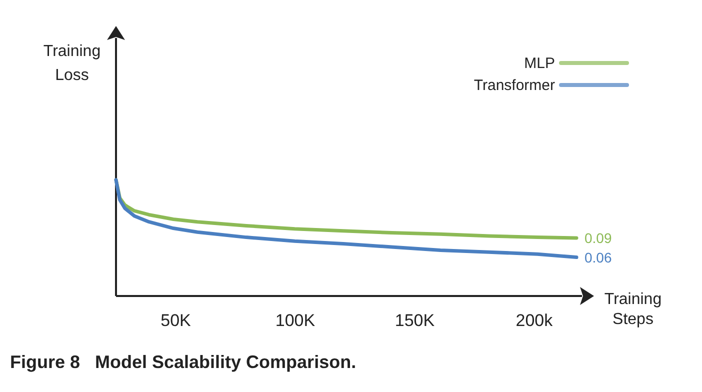  What do you see at coordinates (598, 238) in the screenshot?
I see `data-label: 0.09` at bounding box center [598, 238].